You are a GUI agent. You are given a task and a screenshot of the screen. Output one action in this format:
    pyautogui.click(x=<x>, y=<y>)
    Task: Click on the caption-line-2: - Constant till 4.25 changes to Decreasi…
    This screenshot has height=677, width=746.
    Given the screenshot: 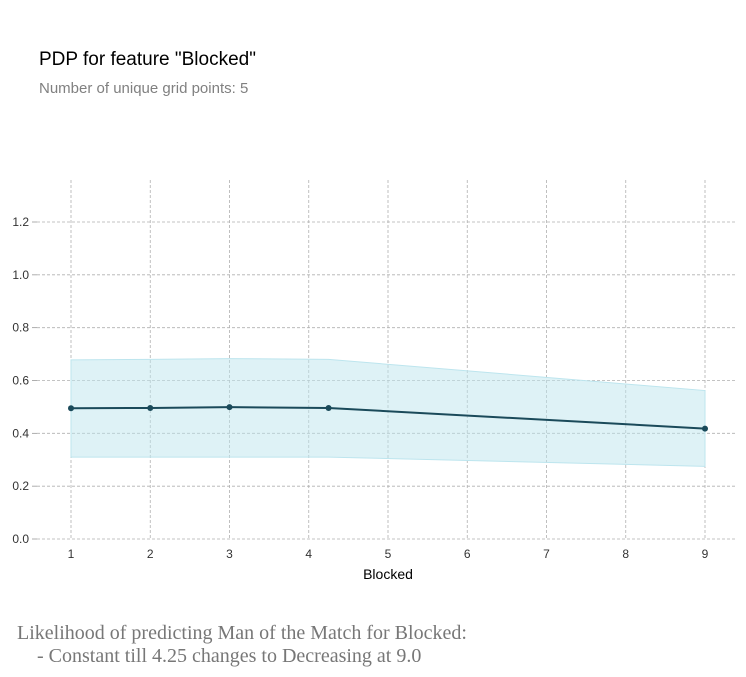 What is the action you would take?
    pyautogui.click(x=219, y=656)
    